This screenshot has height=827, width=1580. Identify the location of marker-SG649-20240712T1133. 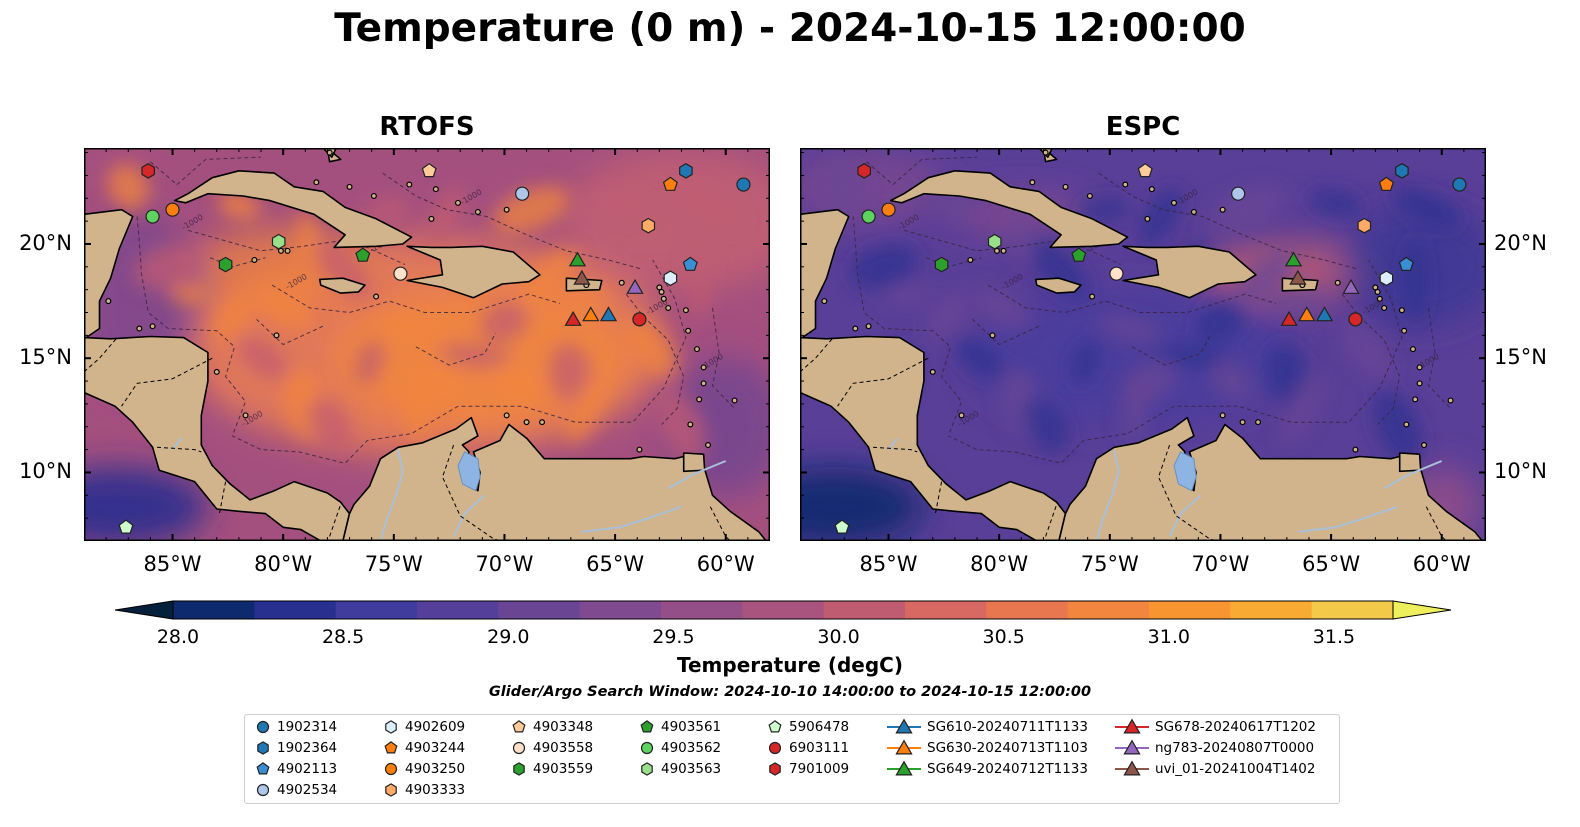
(1293, 259).